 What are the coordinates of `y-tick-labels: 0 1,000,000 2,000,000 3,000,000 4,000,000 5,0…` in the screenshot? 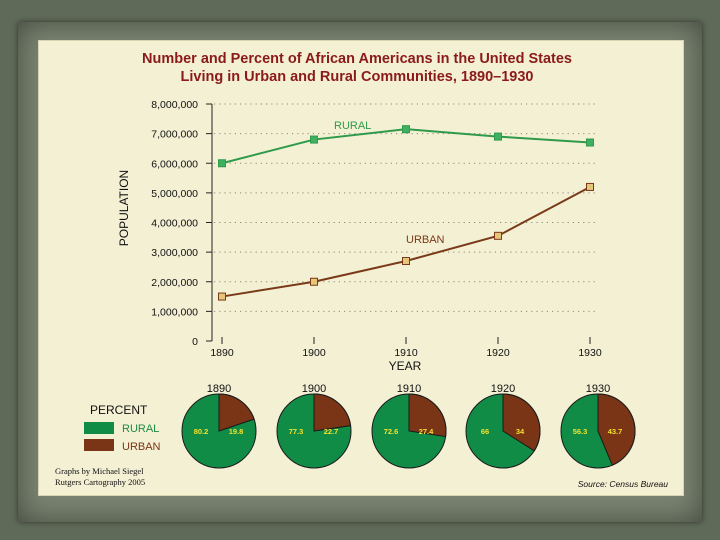 It's located at (174, 223).